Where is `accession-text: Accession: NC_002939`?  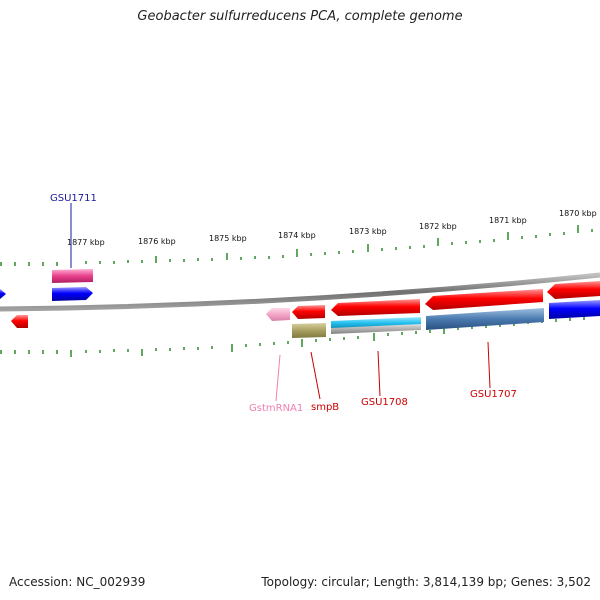 accession-text: Accession: NC_002939 is located at coordinates (77, 582).